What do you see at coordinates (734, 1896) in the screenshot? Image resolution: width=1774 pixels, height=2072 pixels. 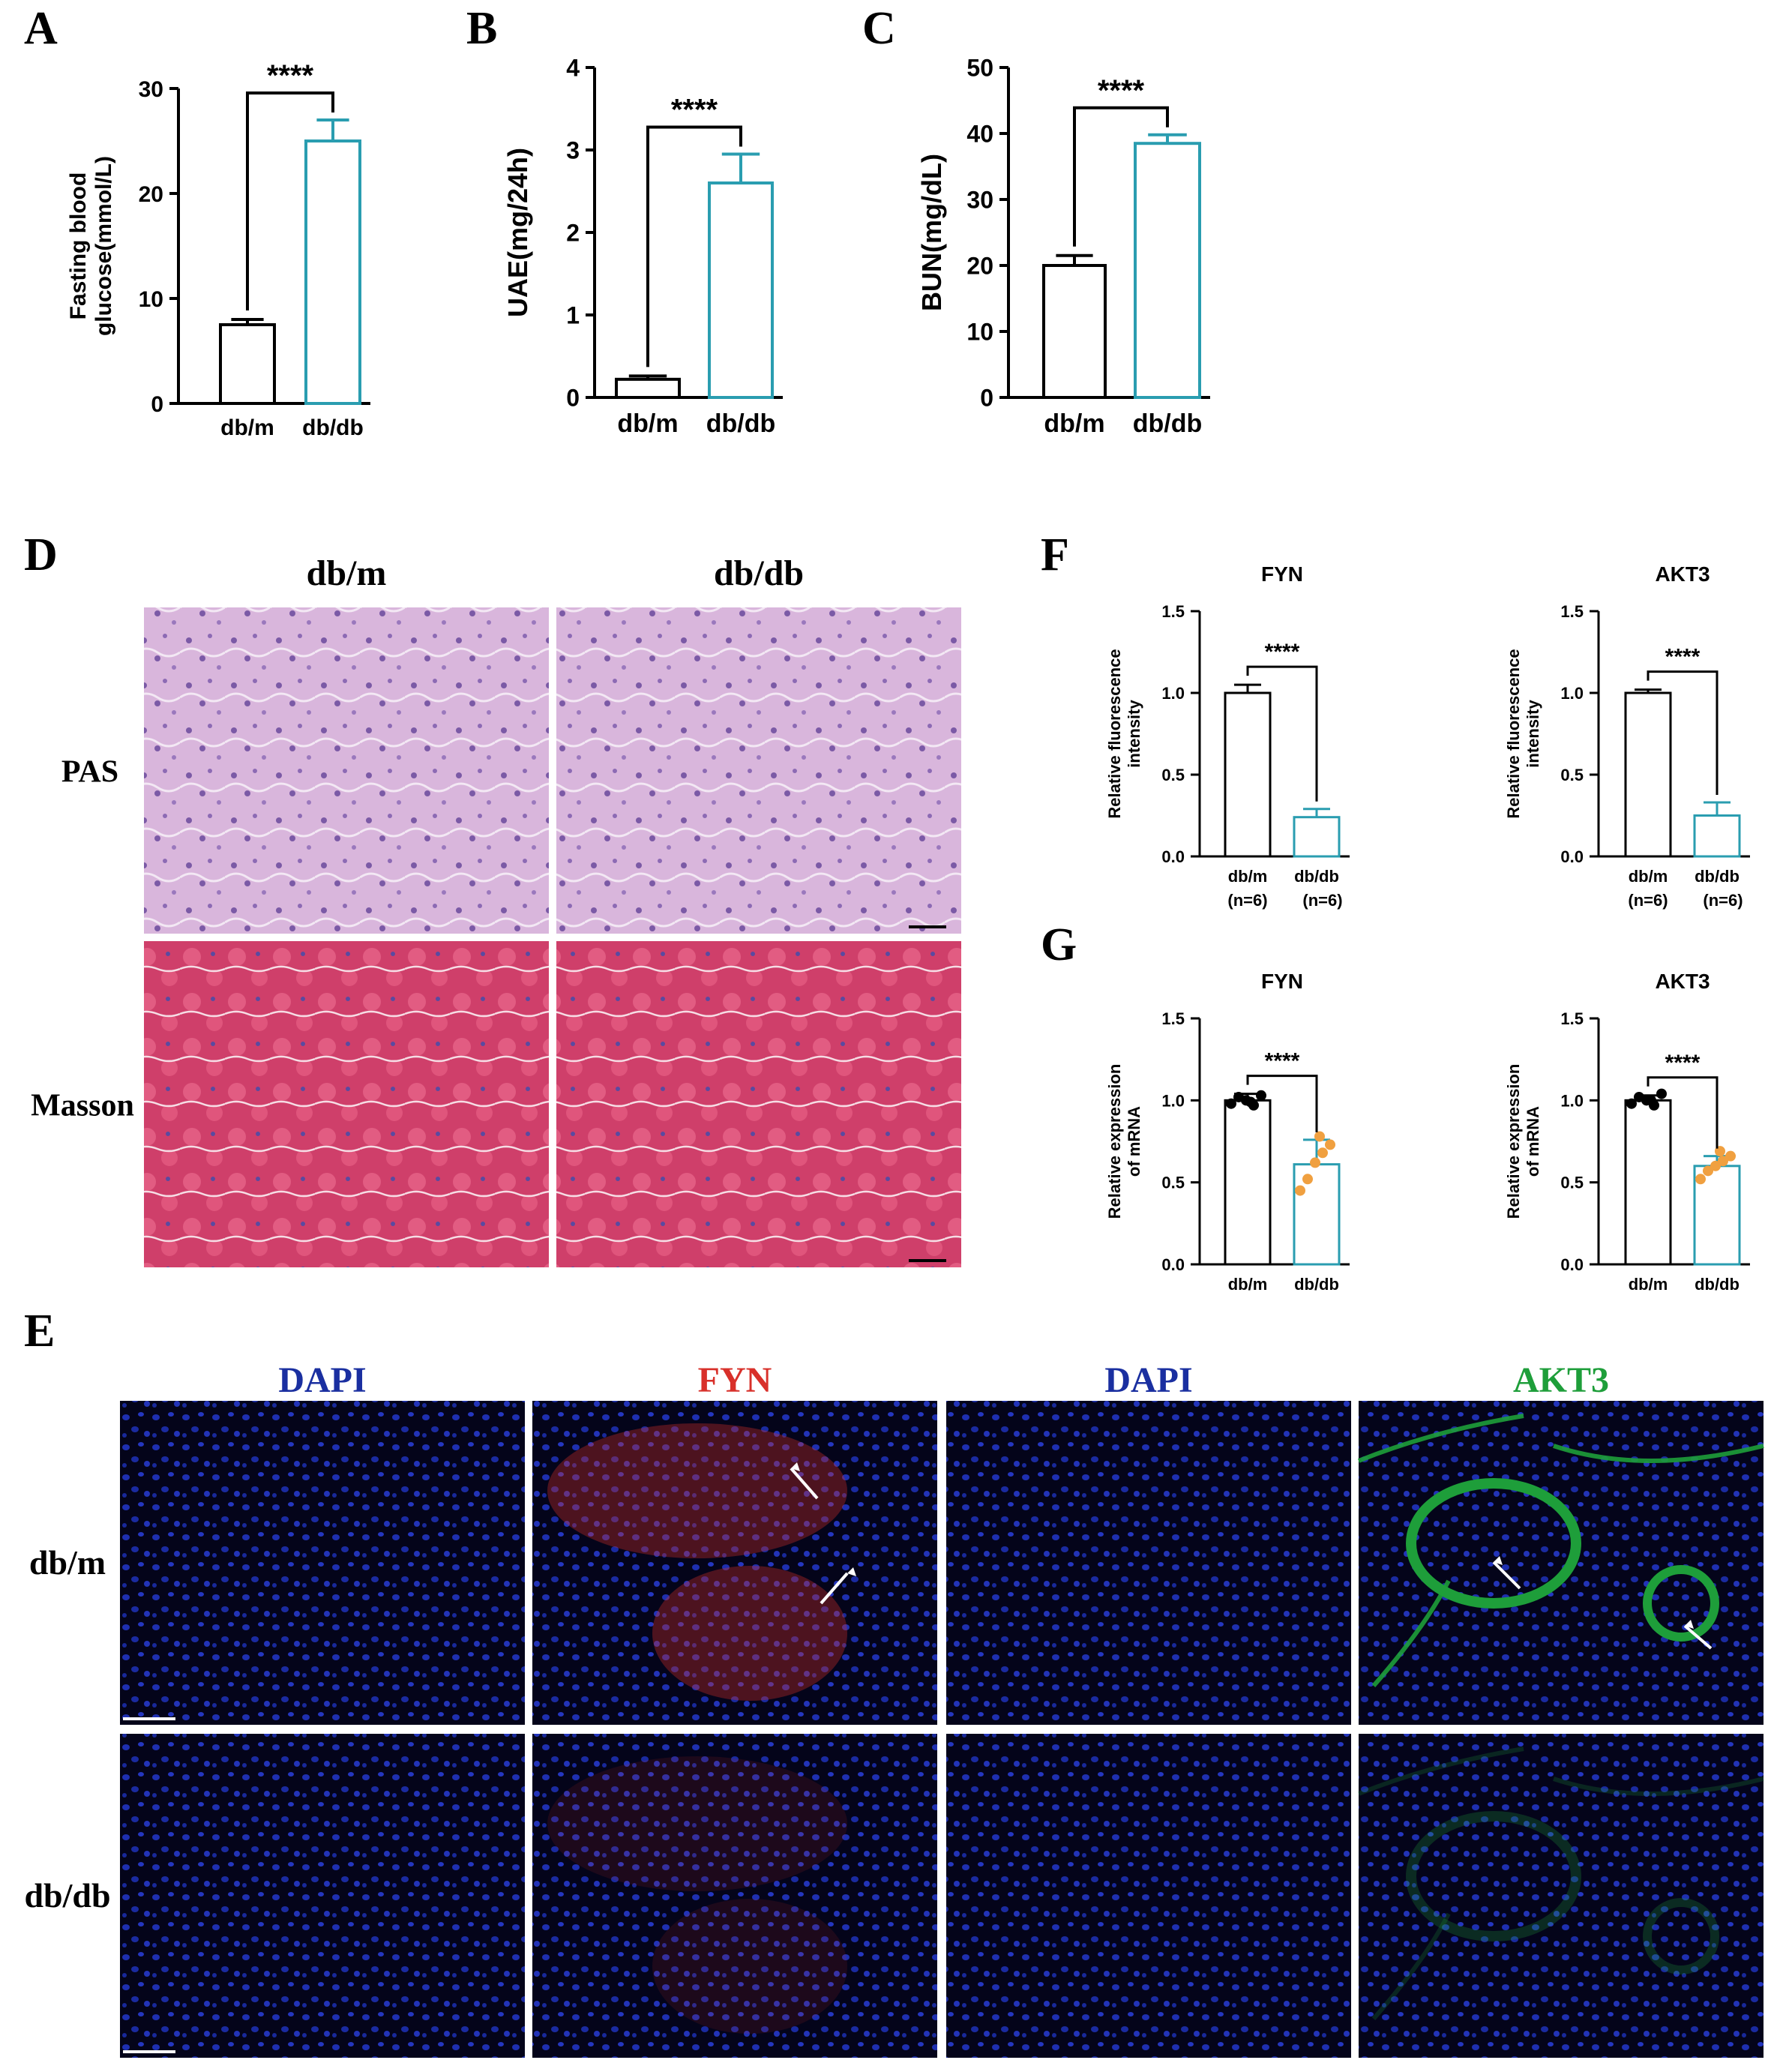 I see `if-image-fyn-dbdb` at bounding box center [734, 1896].